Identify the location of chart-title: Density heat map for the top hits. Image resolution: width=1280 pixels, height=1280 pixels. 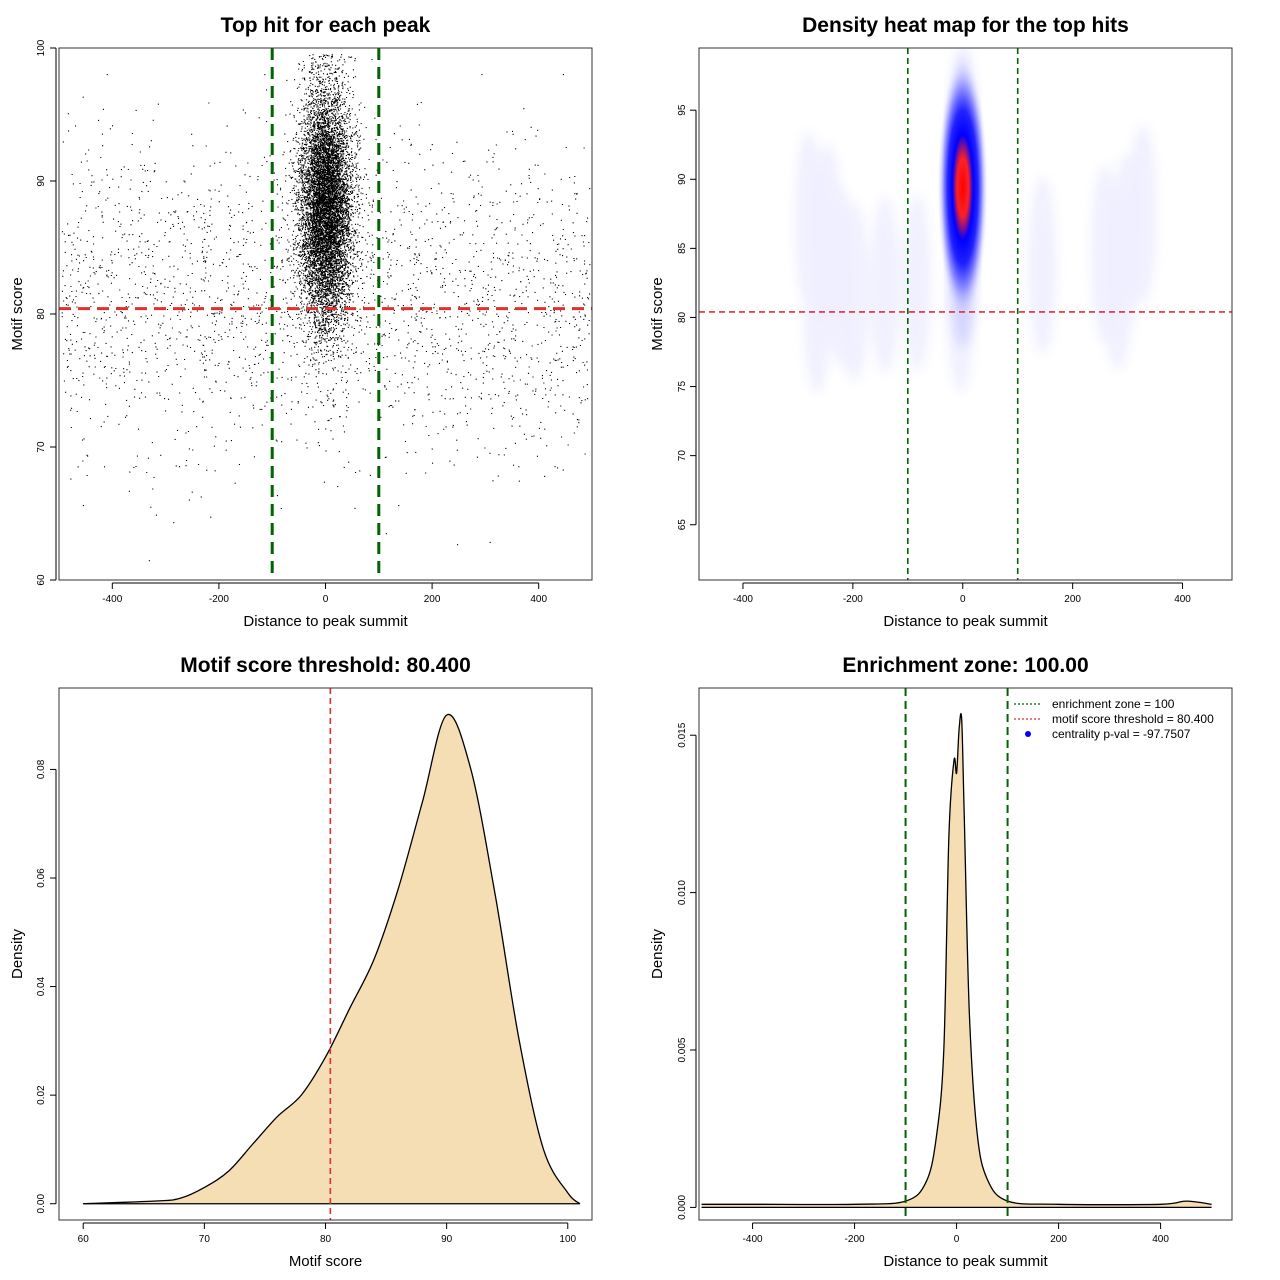
(965, 25).